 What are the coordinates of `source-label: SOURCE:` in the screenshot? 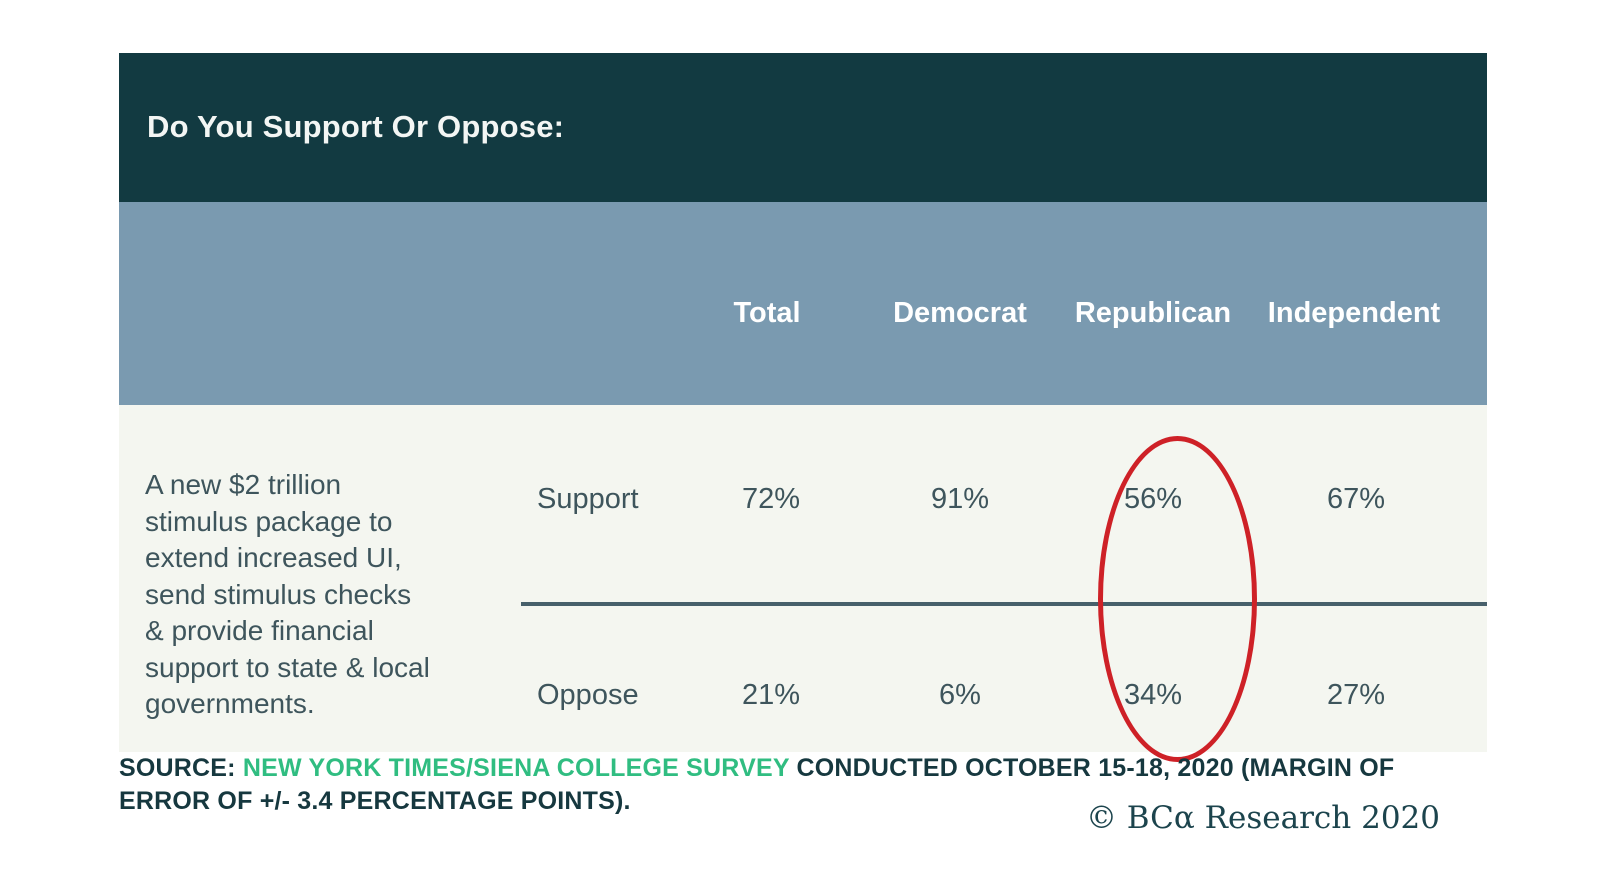 It's located at (181, 768).